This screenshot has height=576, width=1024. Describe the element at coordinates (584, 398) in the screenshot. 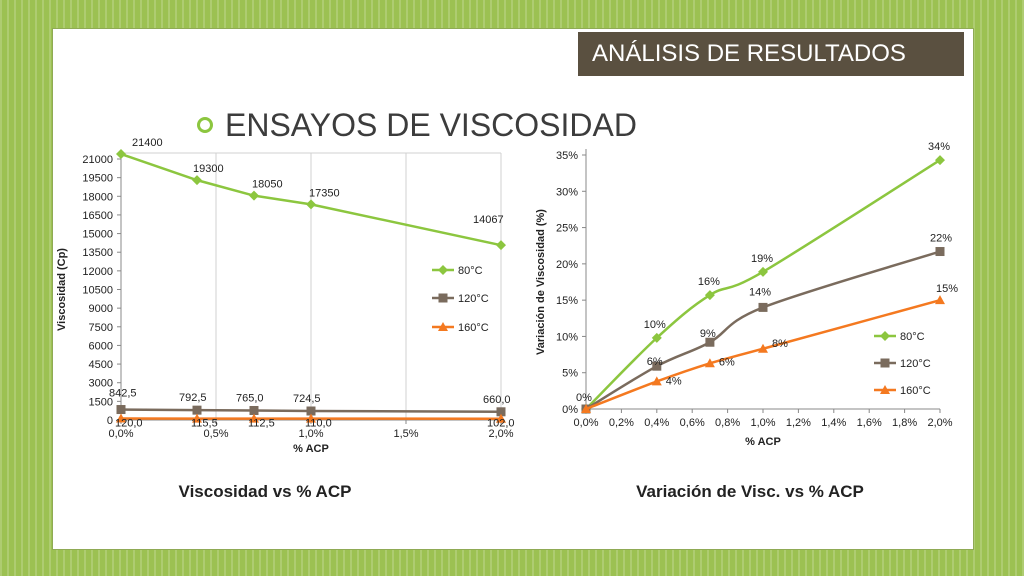

I see `data-label: 0%` at that location.